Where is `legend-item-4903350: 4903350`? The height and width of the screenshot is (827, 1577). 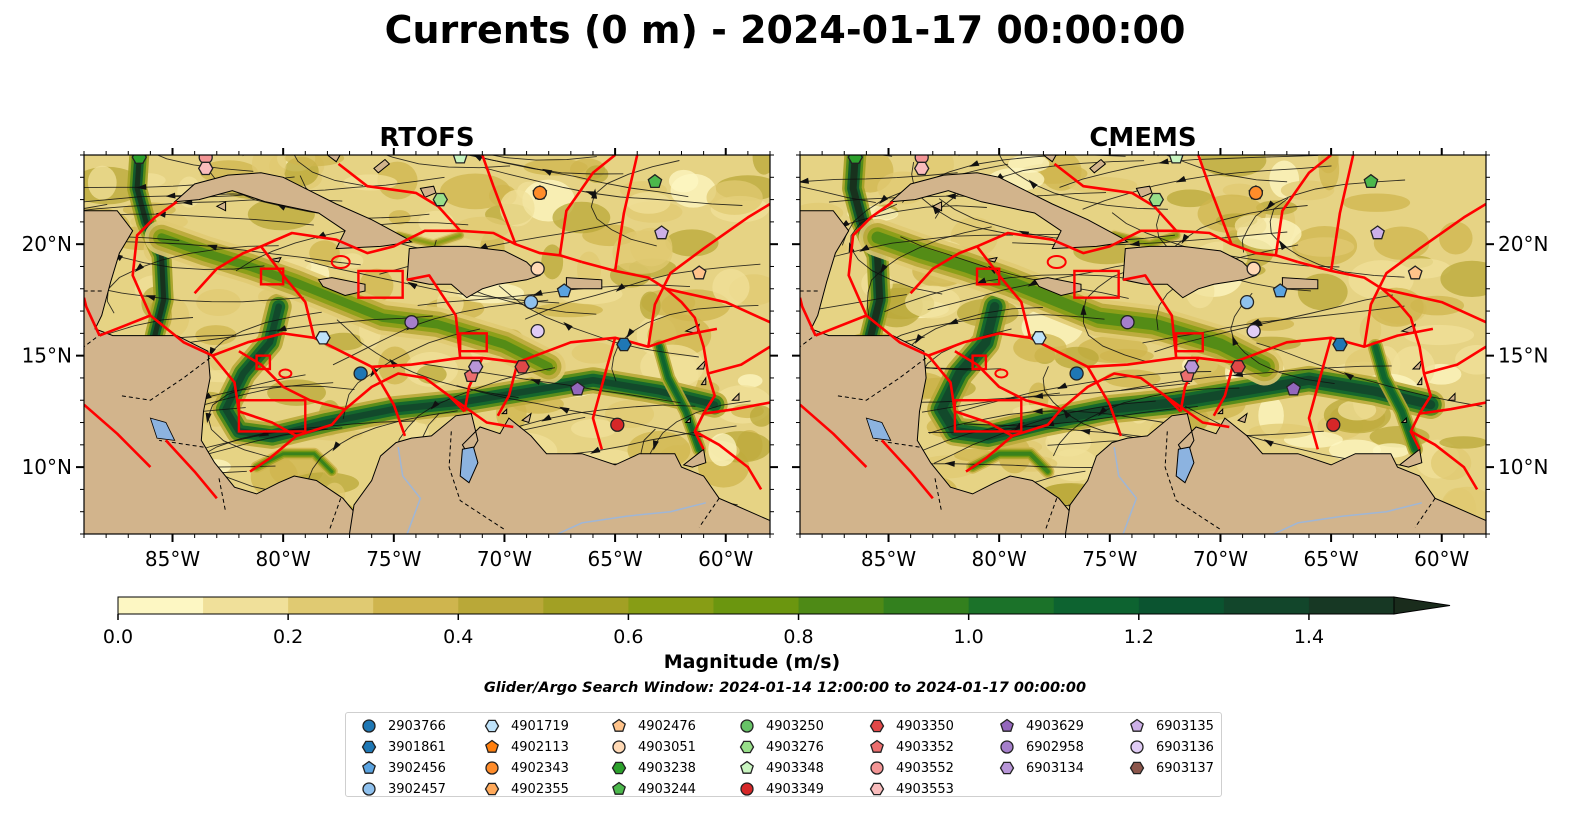 legend-item-4903350: 4903350 is located at coordinates (910, 726).